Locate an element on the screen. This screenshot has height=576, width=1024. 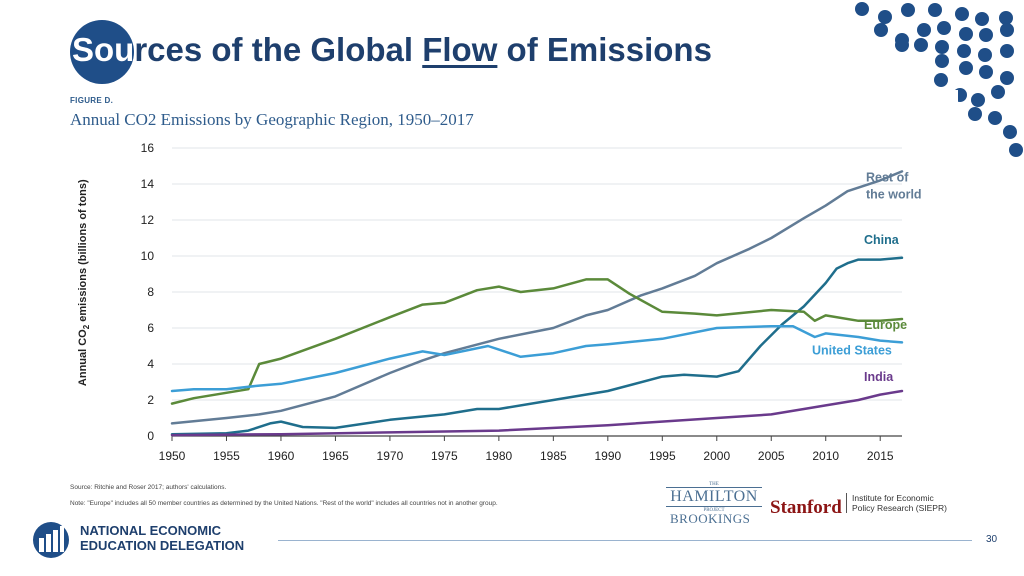
y-tick-label: 16 is located at coordinates (148, 148).